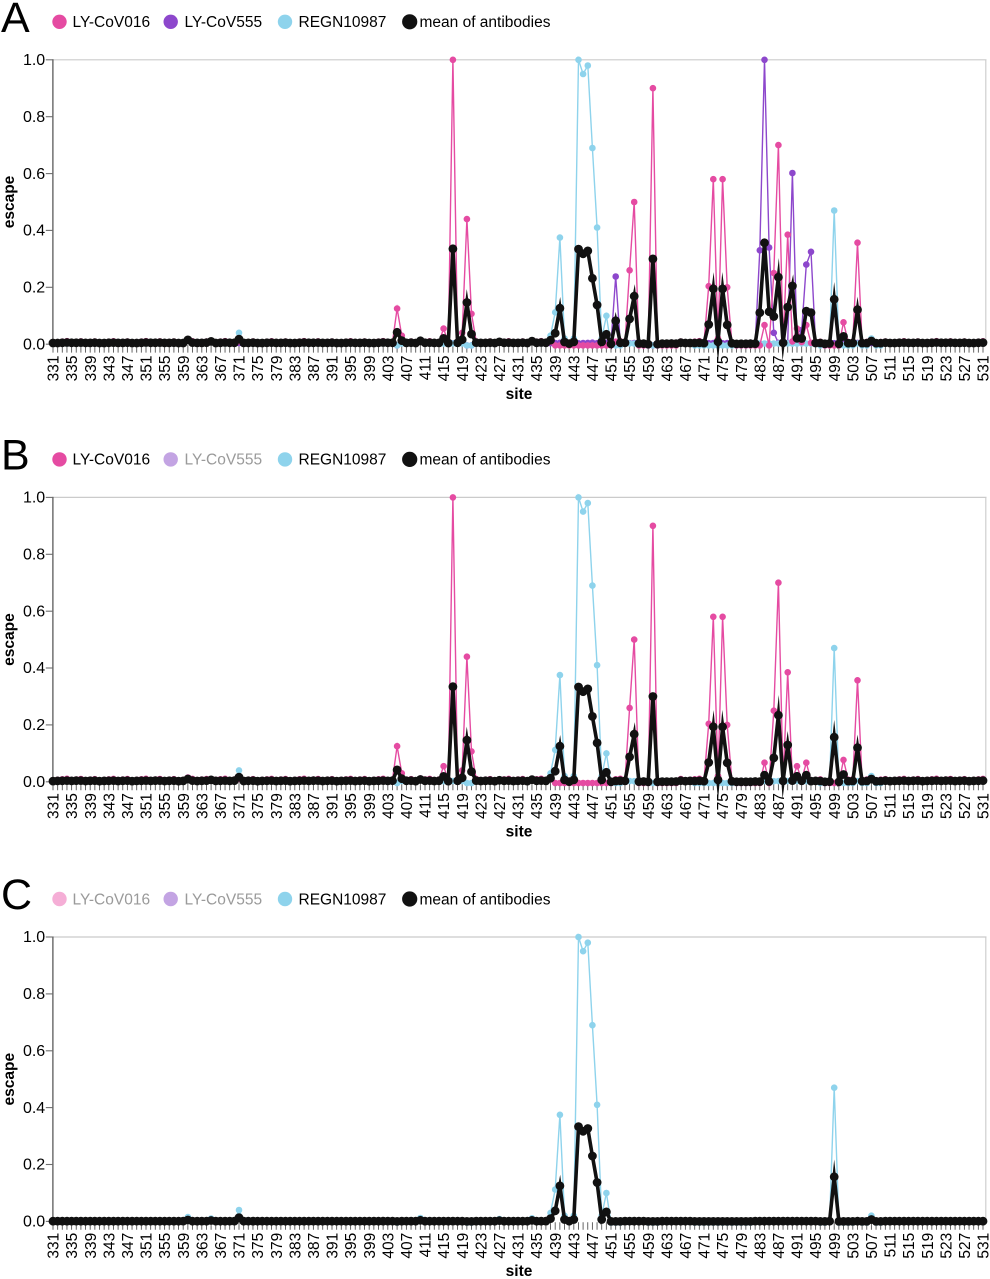 The image size is (990, 1279). I want to click on svg-text: 371, so click(240, 369).